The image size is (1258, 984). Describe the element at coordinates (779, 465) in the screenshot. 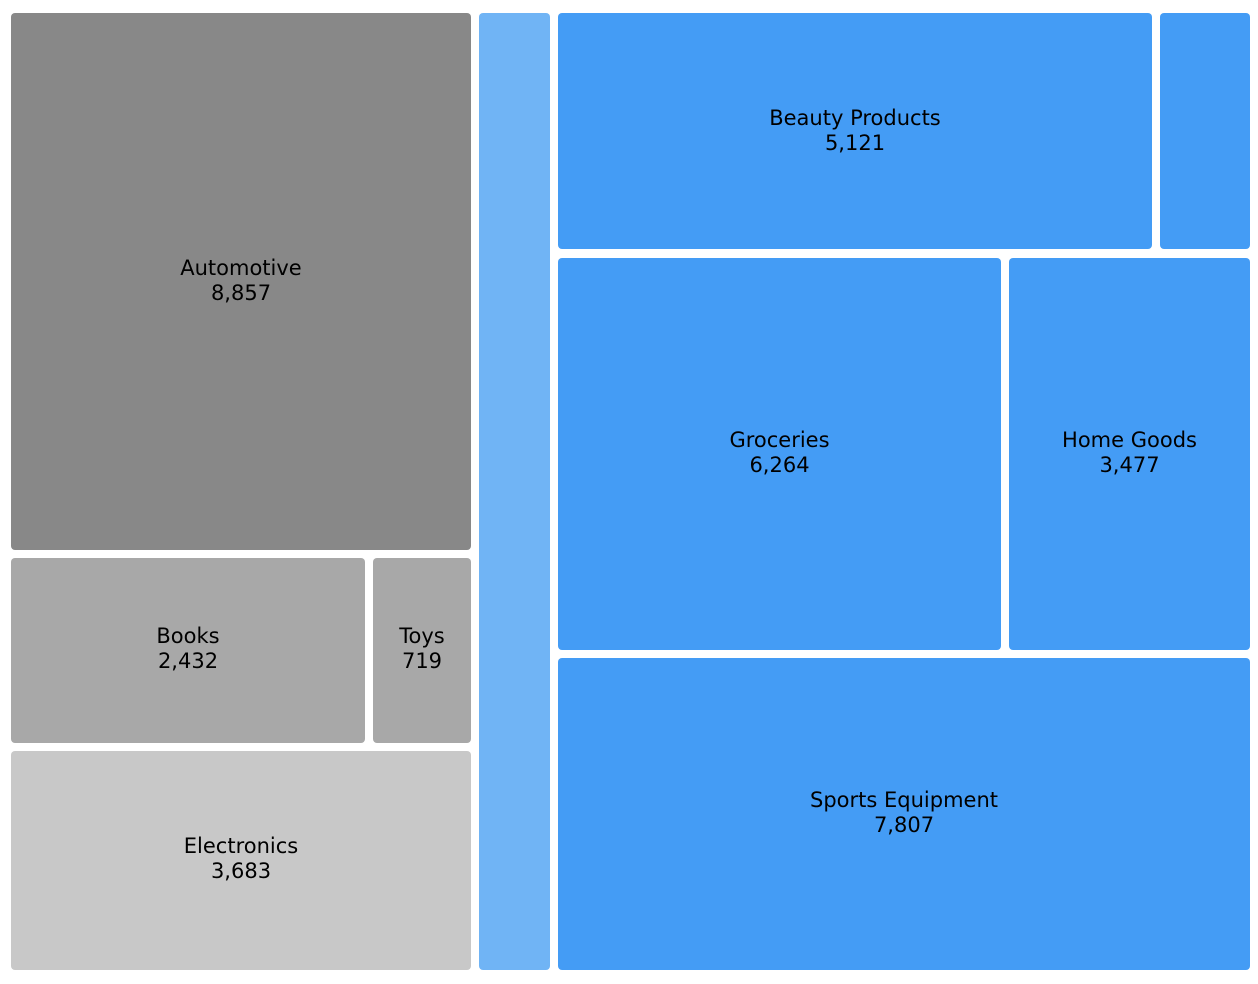

I see `tile-groceries-value: 6,264` at that location.